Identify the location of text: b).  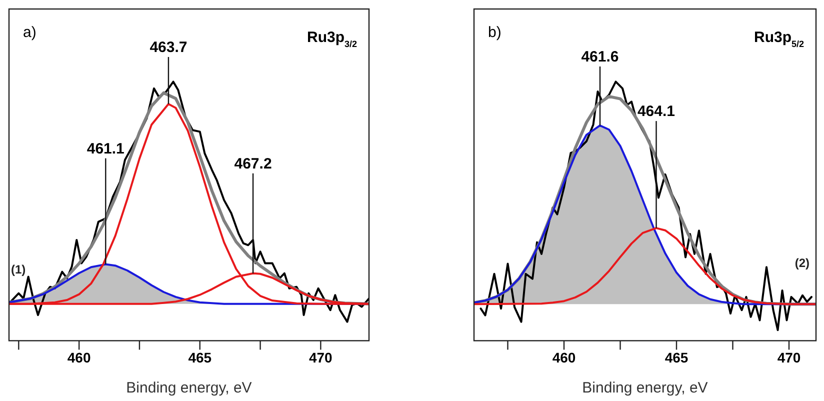
(495, 32).